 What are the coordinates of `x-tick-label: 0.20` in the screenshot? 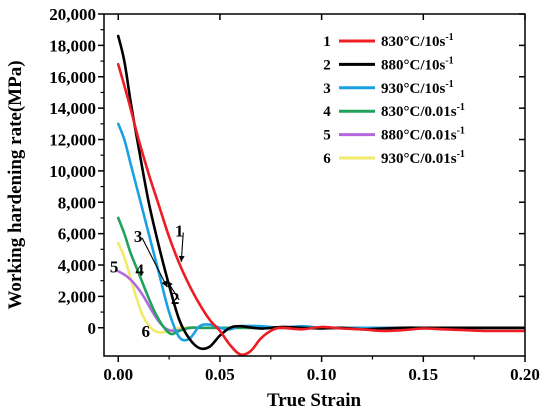 It's located at (525, 374).